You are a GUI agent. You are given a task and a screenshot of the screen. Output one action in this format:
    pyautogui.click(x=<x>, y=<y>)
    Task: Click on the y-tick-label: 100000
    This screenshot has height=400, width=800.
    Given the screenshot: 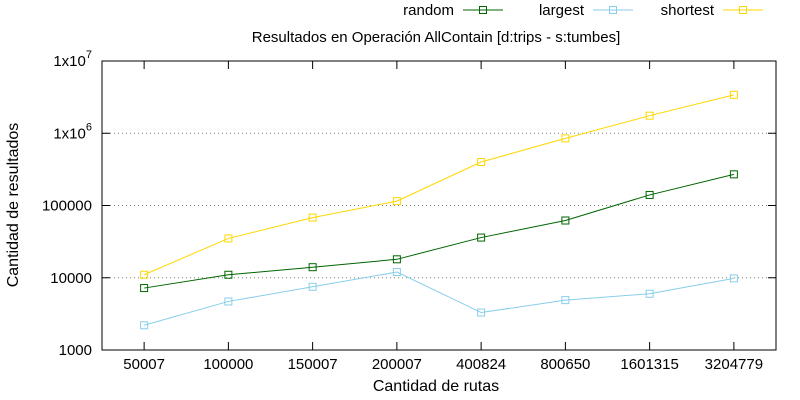 What is the action you would take?
    pyautogui.click(x=67, y=206)
    